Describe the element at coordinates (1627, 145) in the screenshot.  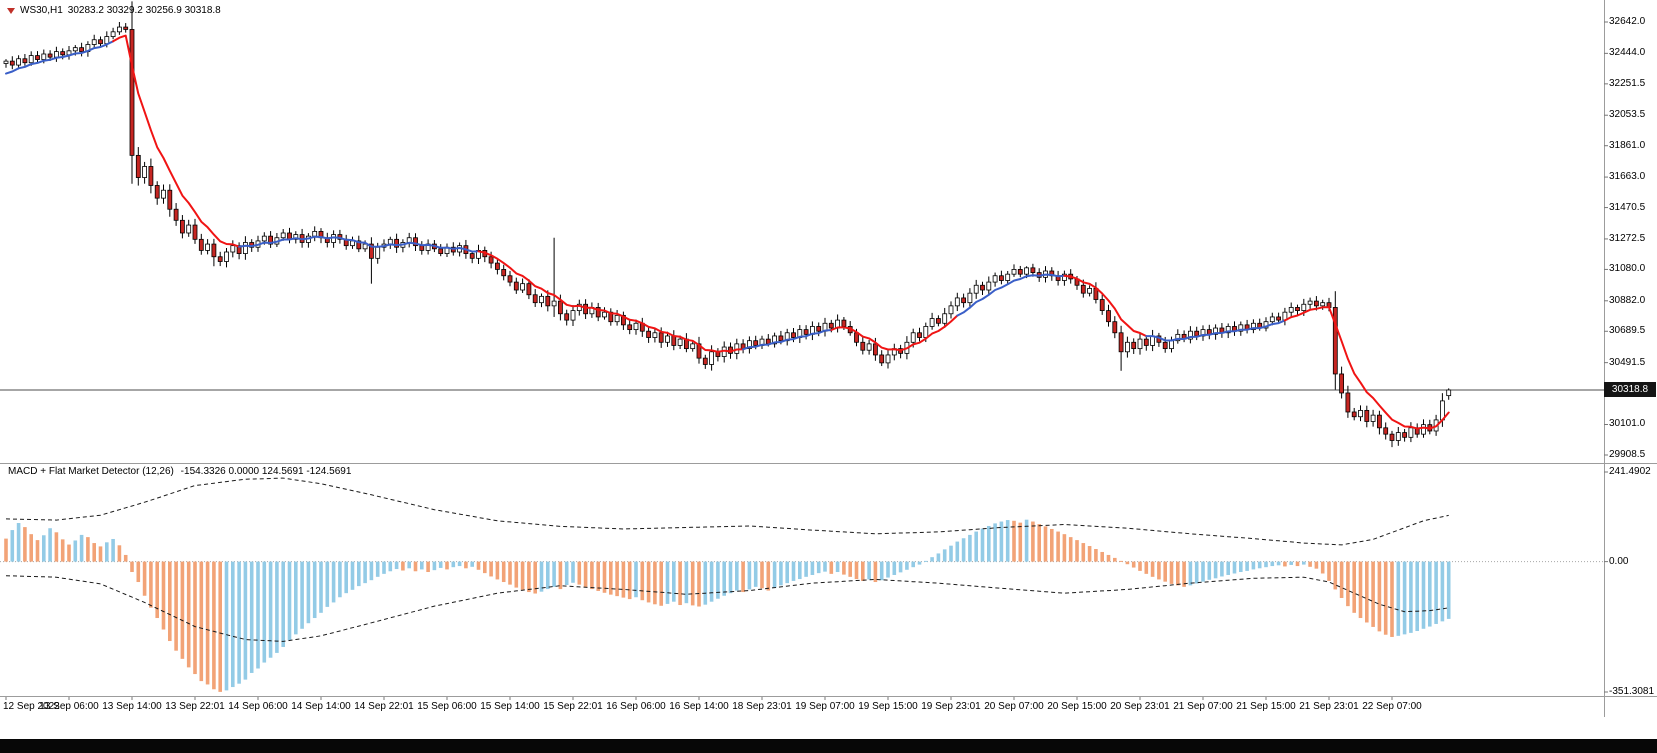
I see `price-axis-label: 31861.0` at that location.